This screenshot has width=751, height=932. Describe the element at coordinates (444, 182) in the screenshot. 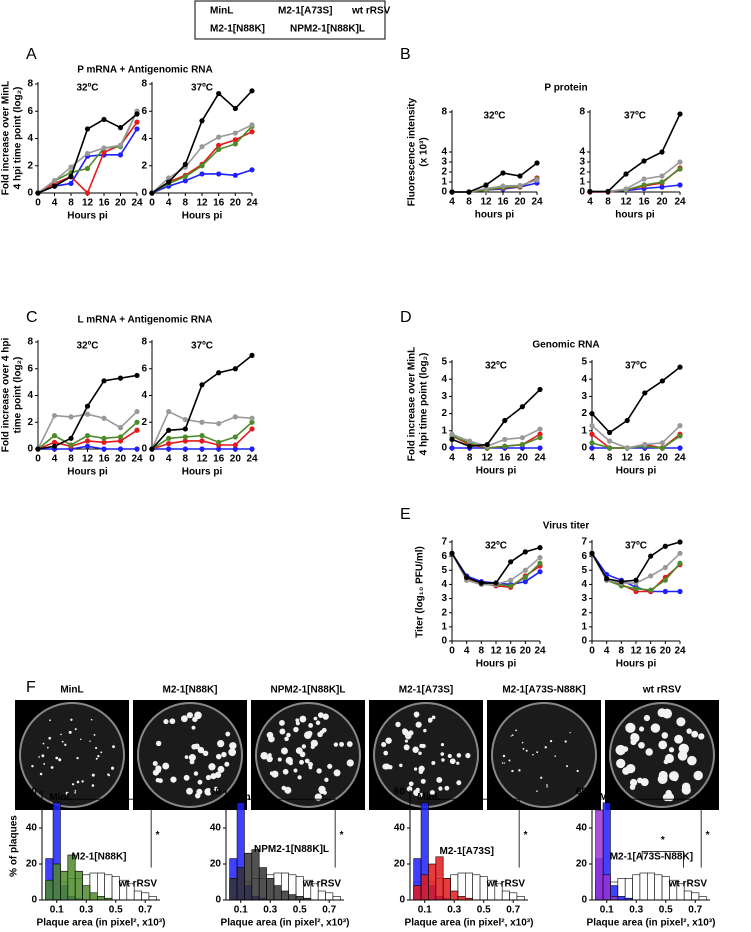

I see `y-tick-label: 1` at that location.